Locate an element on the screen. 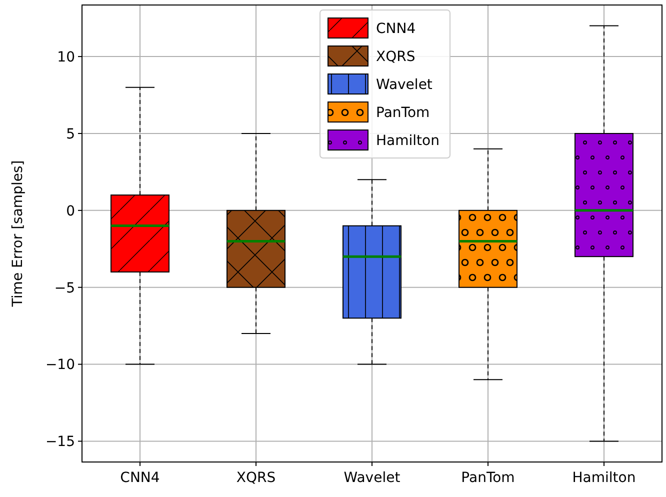 This screenshot has width=666, height=497. x-tick-label: Wavelet is located at coordinates (372, 478).